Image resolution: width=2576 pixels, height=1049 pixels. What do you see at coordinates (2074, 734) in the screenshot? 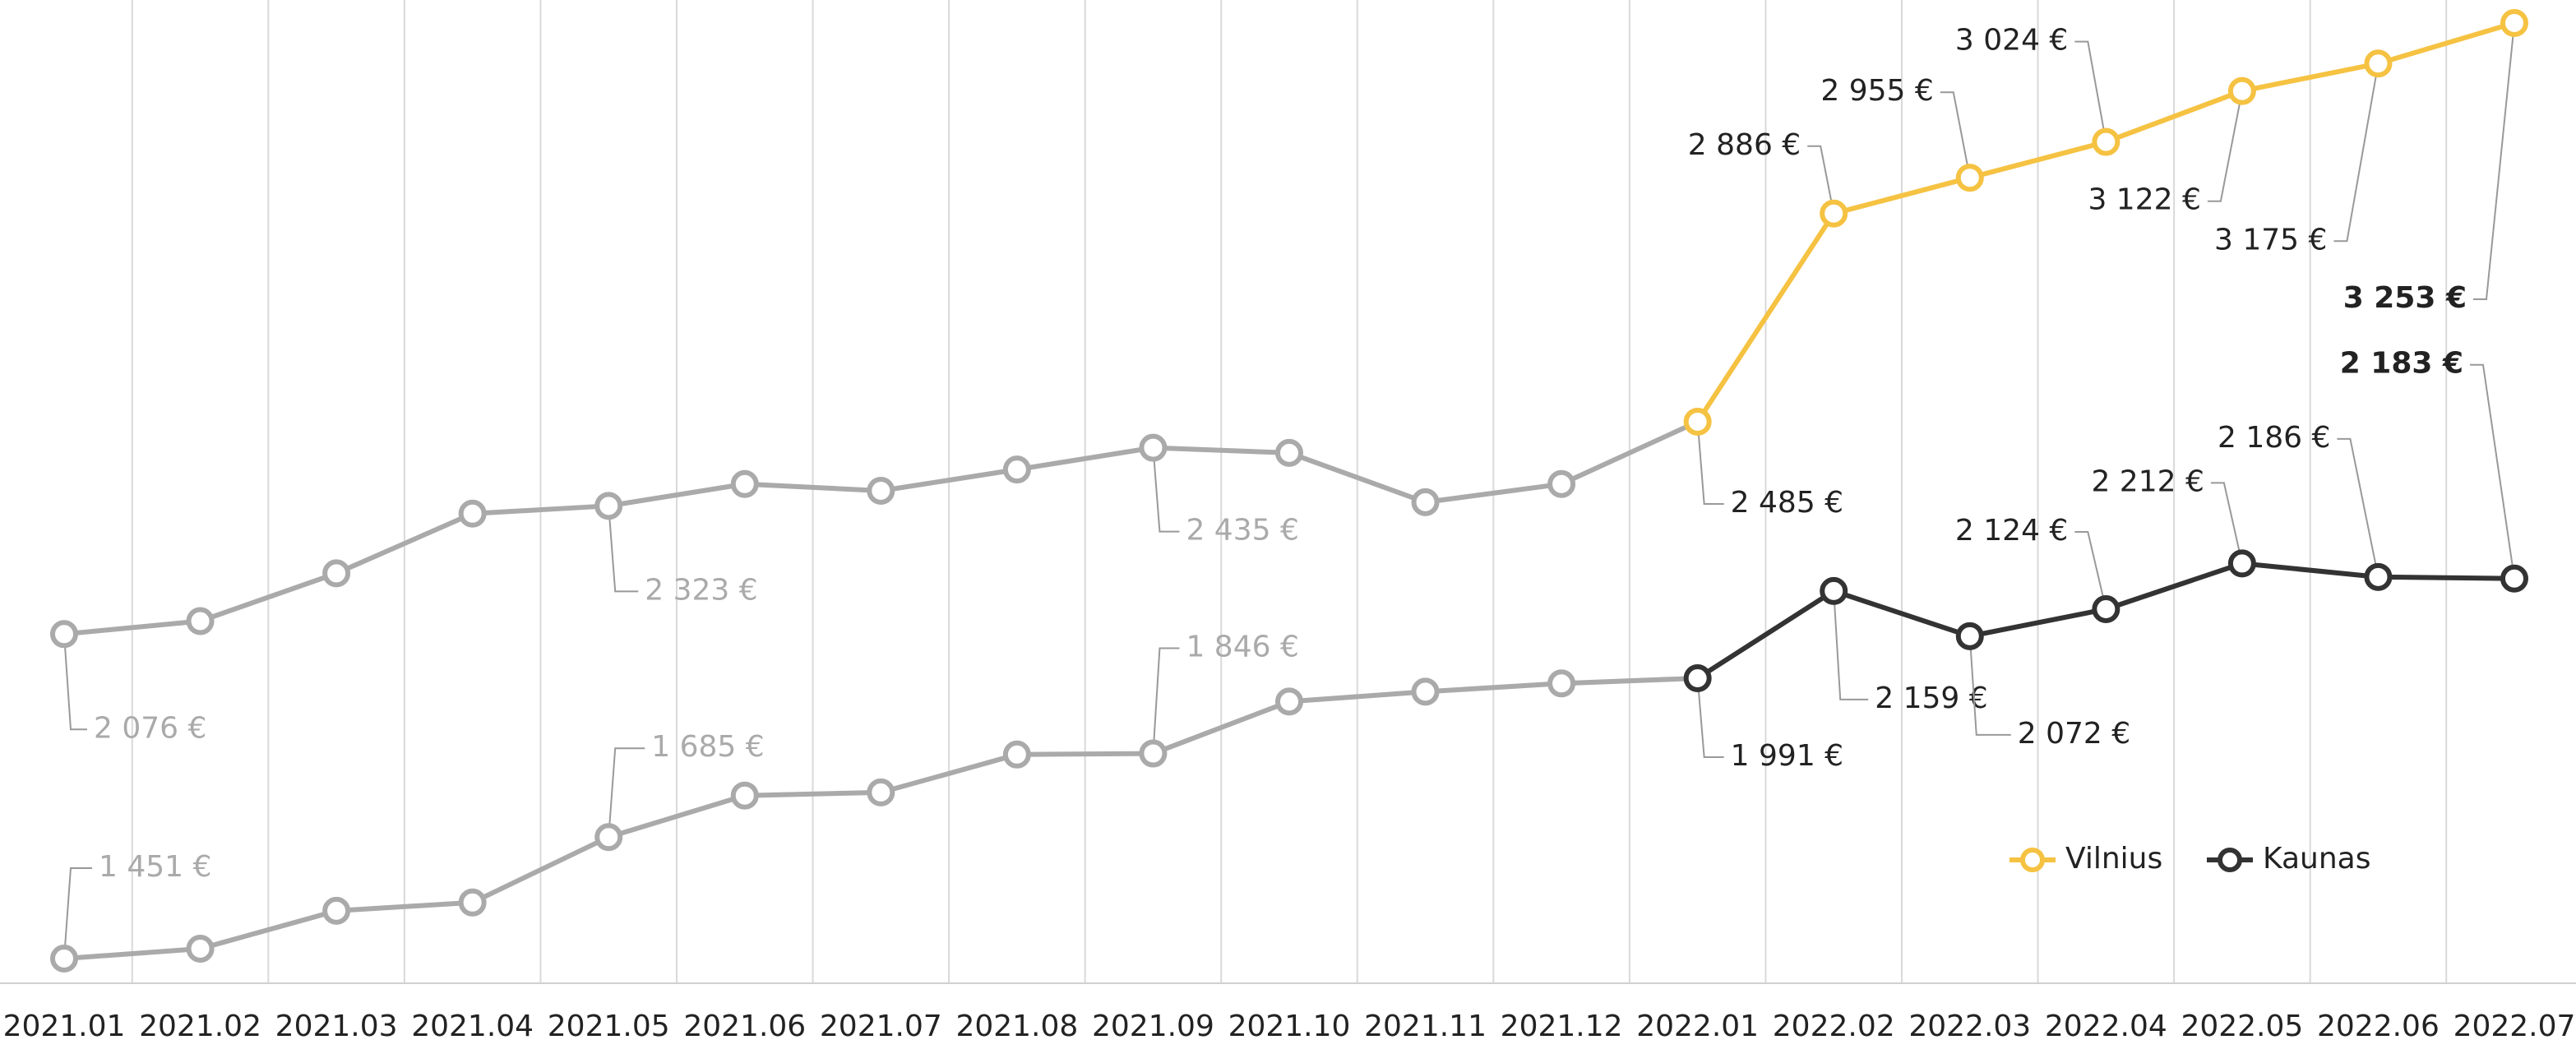
I see `data-label: 2 072 €` at bounding box center [2074, 734].